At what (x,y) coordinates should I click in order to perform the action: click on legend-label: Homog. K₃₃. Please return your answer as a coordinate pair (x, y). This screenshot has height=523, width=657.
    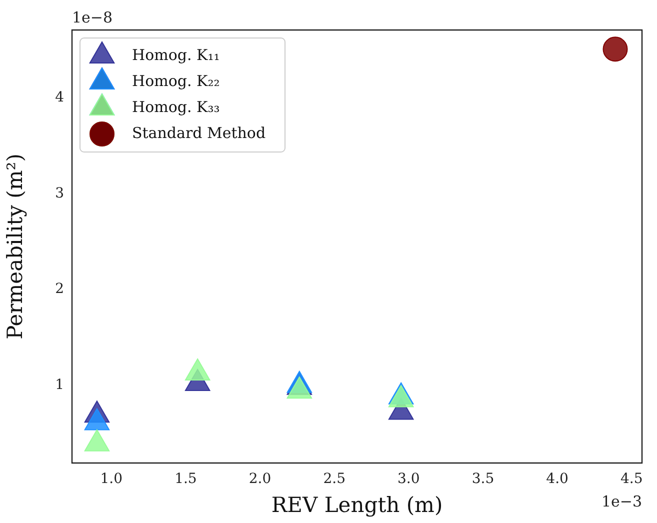
    Looking at the image, I should click on (176, 107).